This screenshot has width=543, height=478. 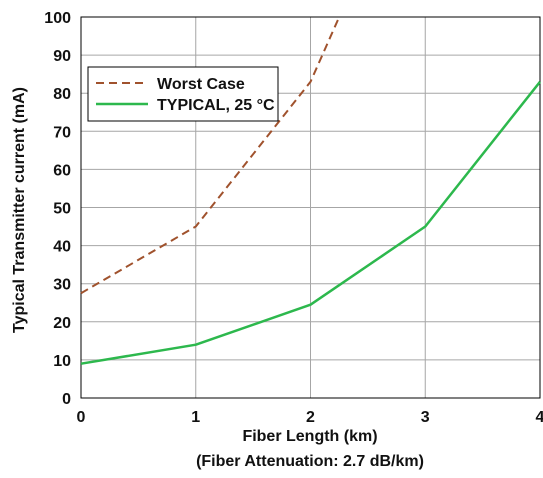 I want to click on legend: Worst Case TYPICAL, 25 °C, so click(x=183, y=94).